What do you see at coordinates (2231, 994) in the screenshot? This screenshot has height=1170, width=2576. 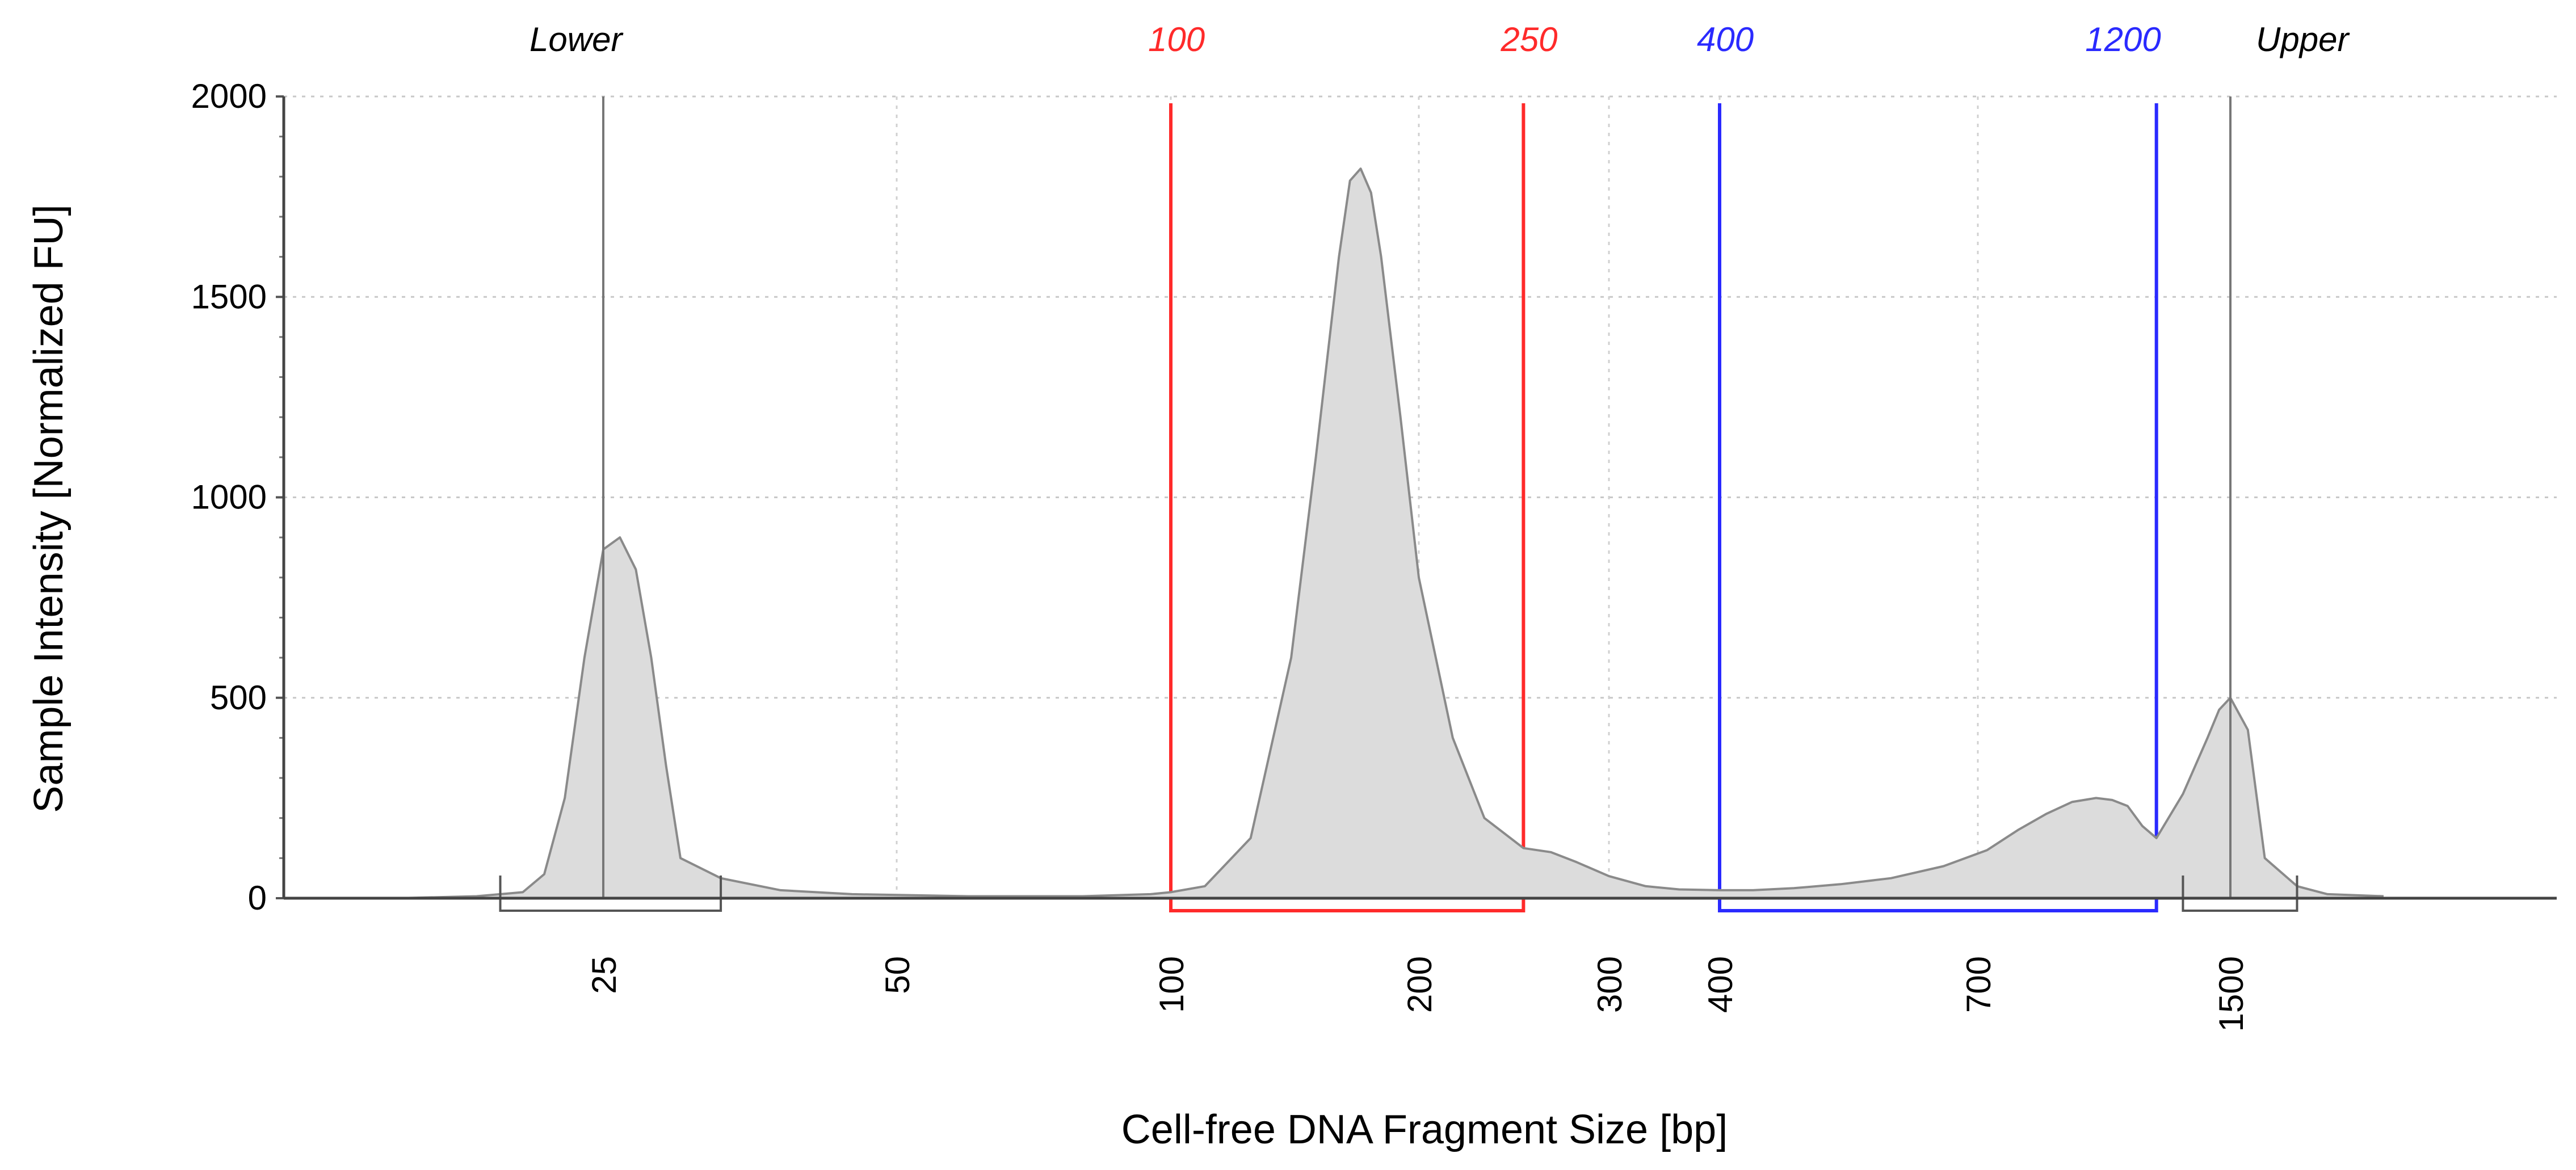 I see `x-tick-label: 1500` at bounding box center [2231, 994].